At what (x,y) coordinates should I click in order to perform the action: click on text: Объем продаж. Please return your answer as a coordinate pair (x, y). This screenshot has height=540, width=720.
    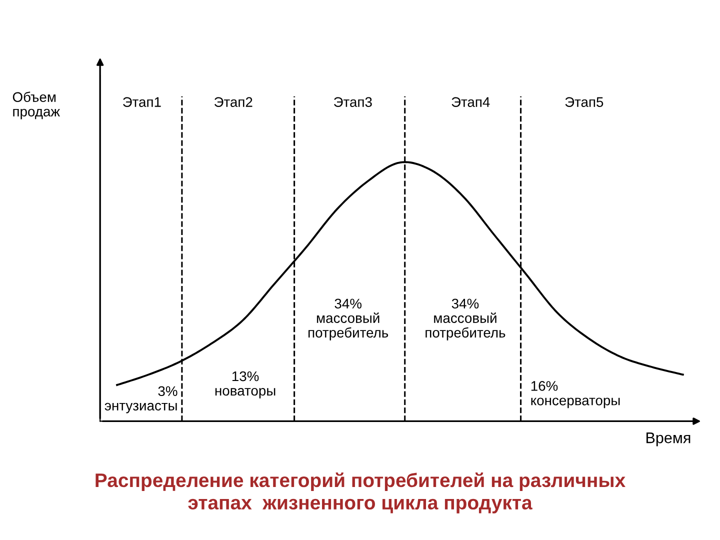
    Looking at the image, I should click on (36, 106).